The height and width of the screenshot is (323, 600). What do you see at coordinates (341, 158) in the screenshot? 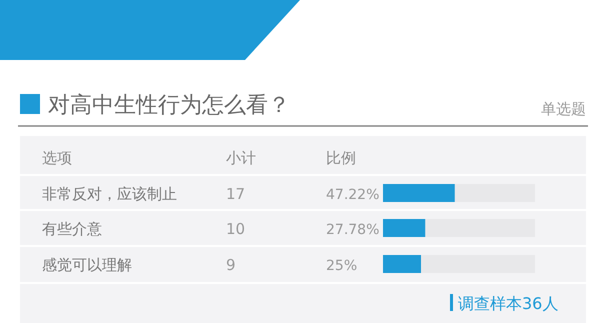
I see `text: 比例` at bounding box center [341, 158].